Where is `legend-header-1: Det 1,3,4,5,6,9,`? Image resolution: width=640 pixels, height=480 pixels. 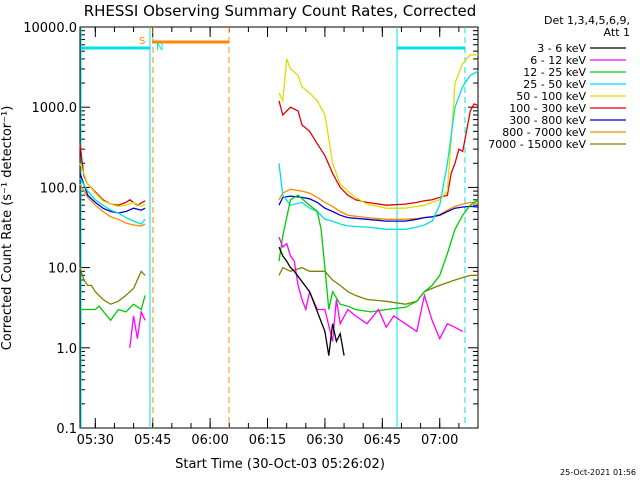
legend-header-1: Det 1,3,4,5,6,9, is located at coordinates (587, 20).